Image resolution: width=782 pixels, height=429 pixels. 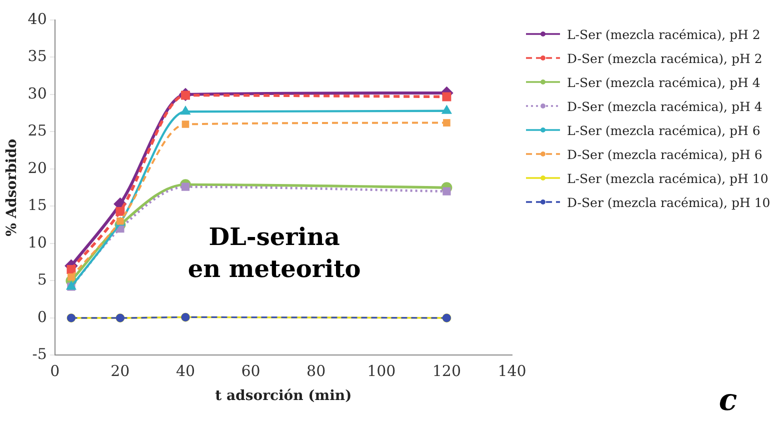 I want to click on y-tick-label: 20, so click(x=37, y=167).